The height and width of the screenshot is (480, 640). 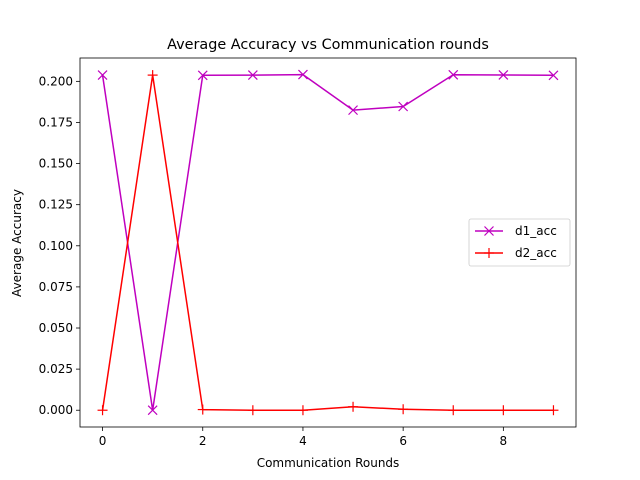 What do you see at coordinates (56, 246) in the screenshot?
I see `y-tick-label: 0.100` at bounding box center [56, 246].